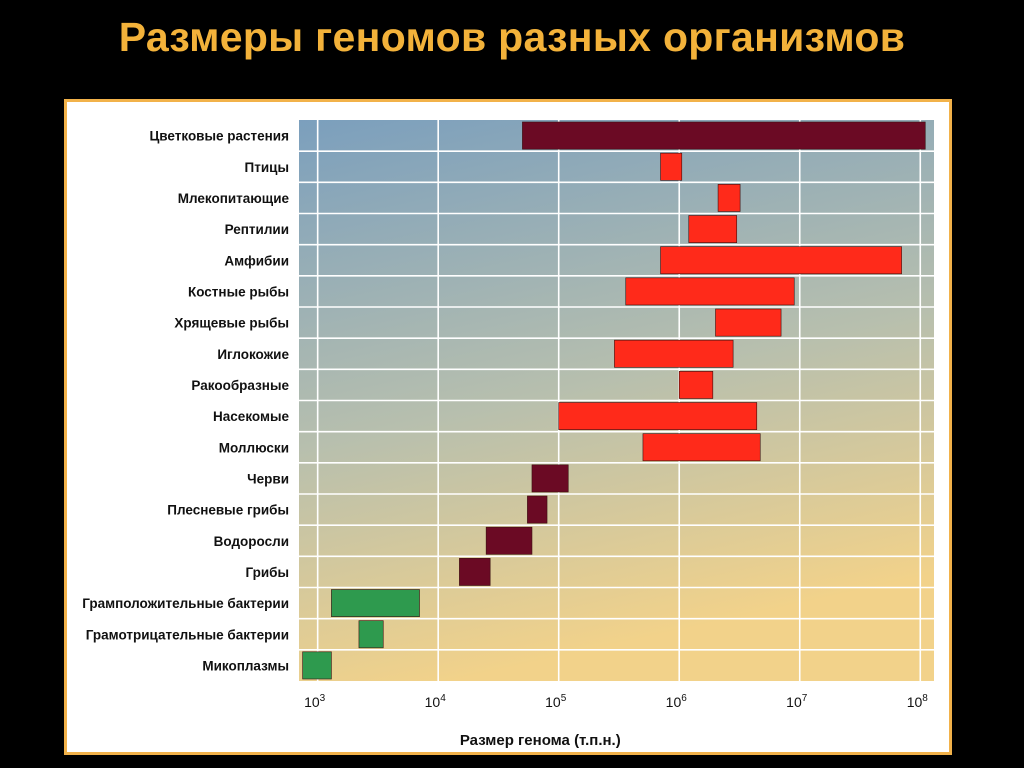  What do you see at coordinates (240, 385) in the screenshot?
I see `row-label: Ракообразные` at bounding box center [240, 385].